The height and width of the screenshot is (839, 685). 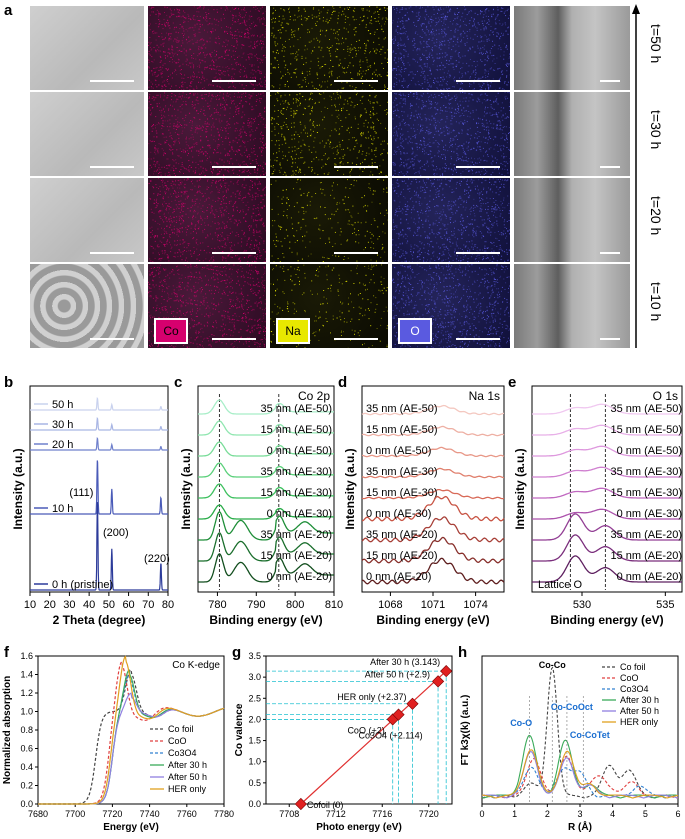 I want to click on image-tile-r1-c3, so click(x=451, y=134).